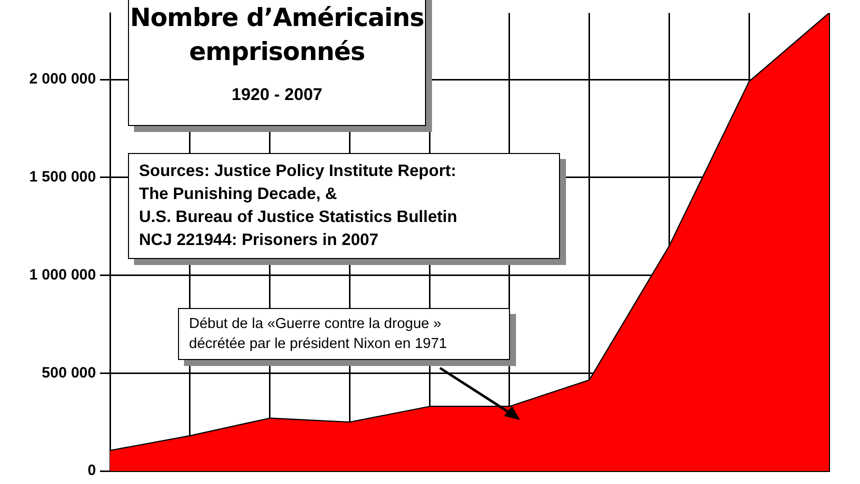  I want to click on y-tick-label: 1 000 000, so click(62, 275).